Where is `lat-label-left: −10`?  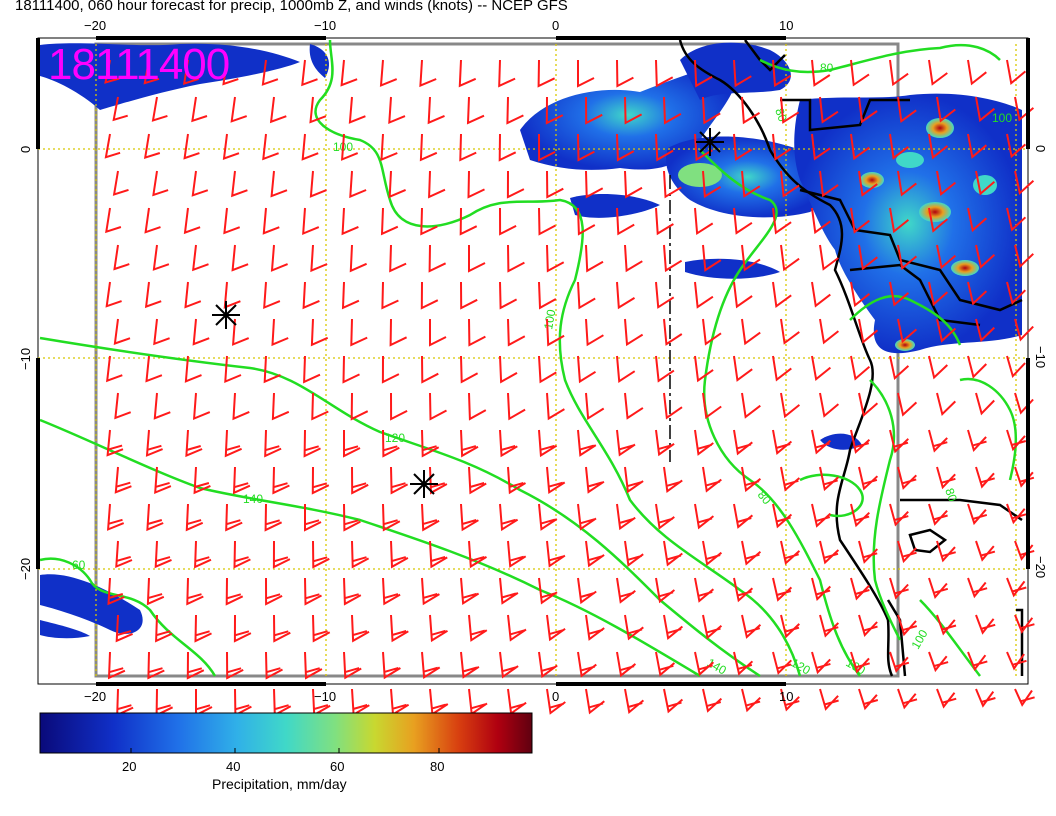
lat-label-left: −10 is located at coordinates (25, 359).